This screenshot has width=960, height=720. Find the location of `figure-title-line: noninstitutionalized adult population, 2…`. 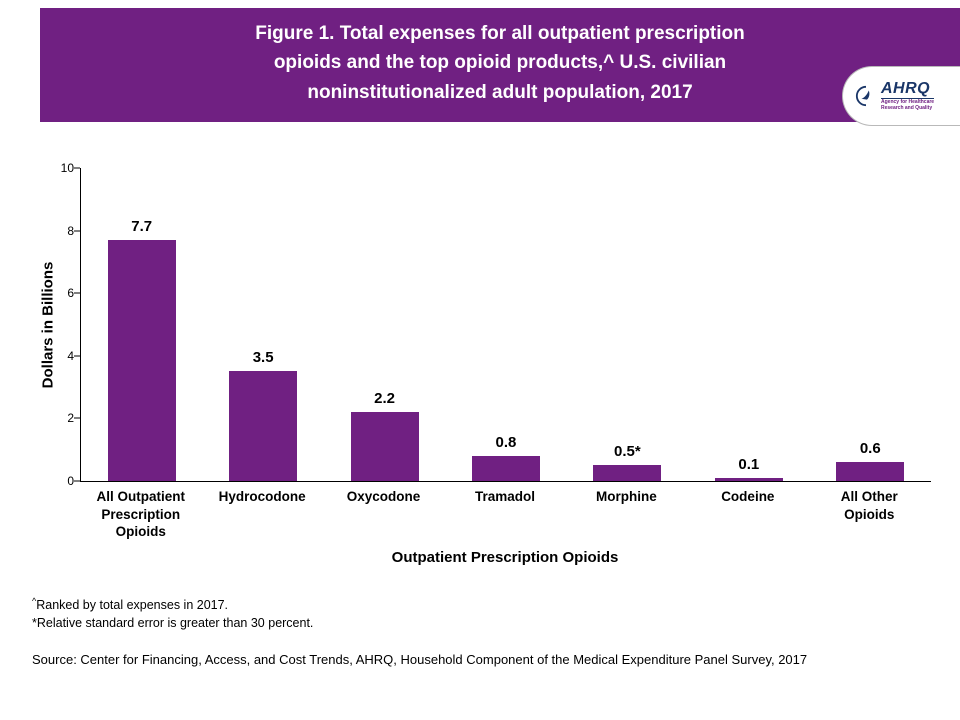

figure-title-line: noninstitutionalized adult population, 2… is located at coordinates (500, 92).